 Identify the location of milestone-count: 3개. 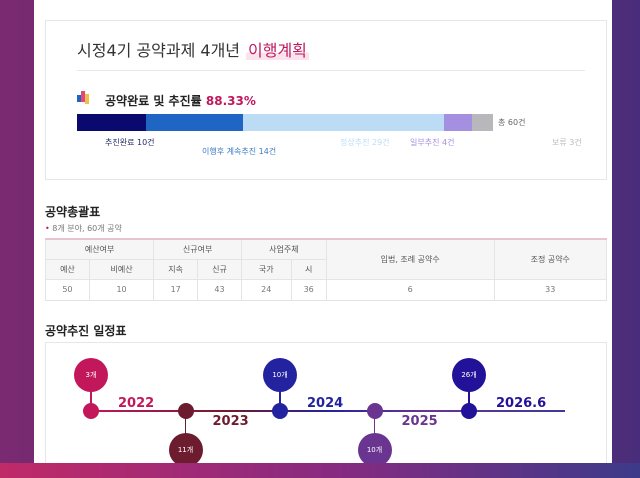
(91, 375).